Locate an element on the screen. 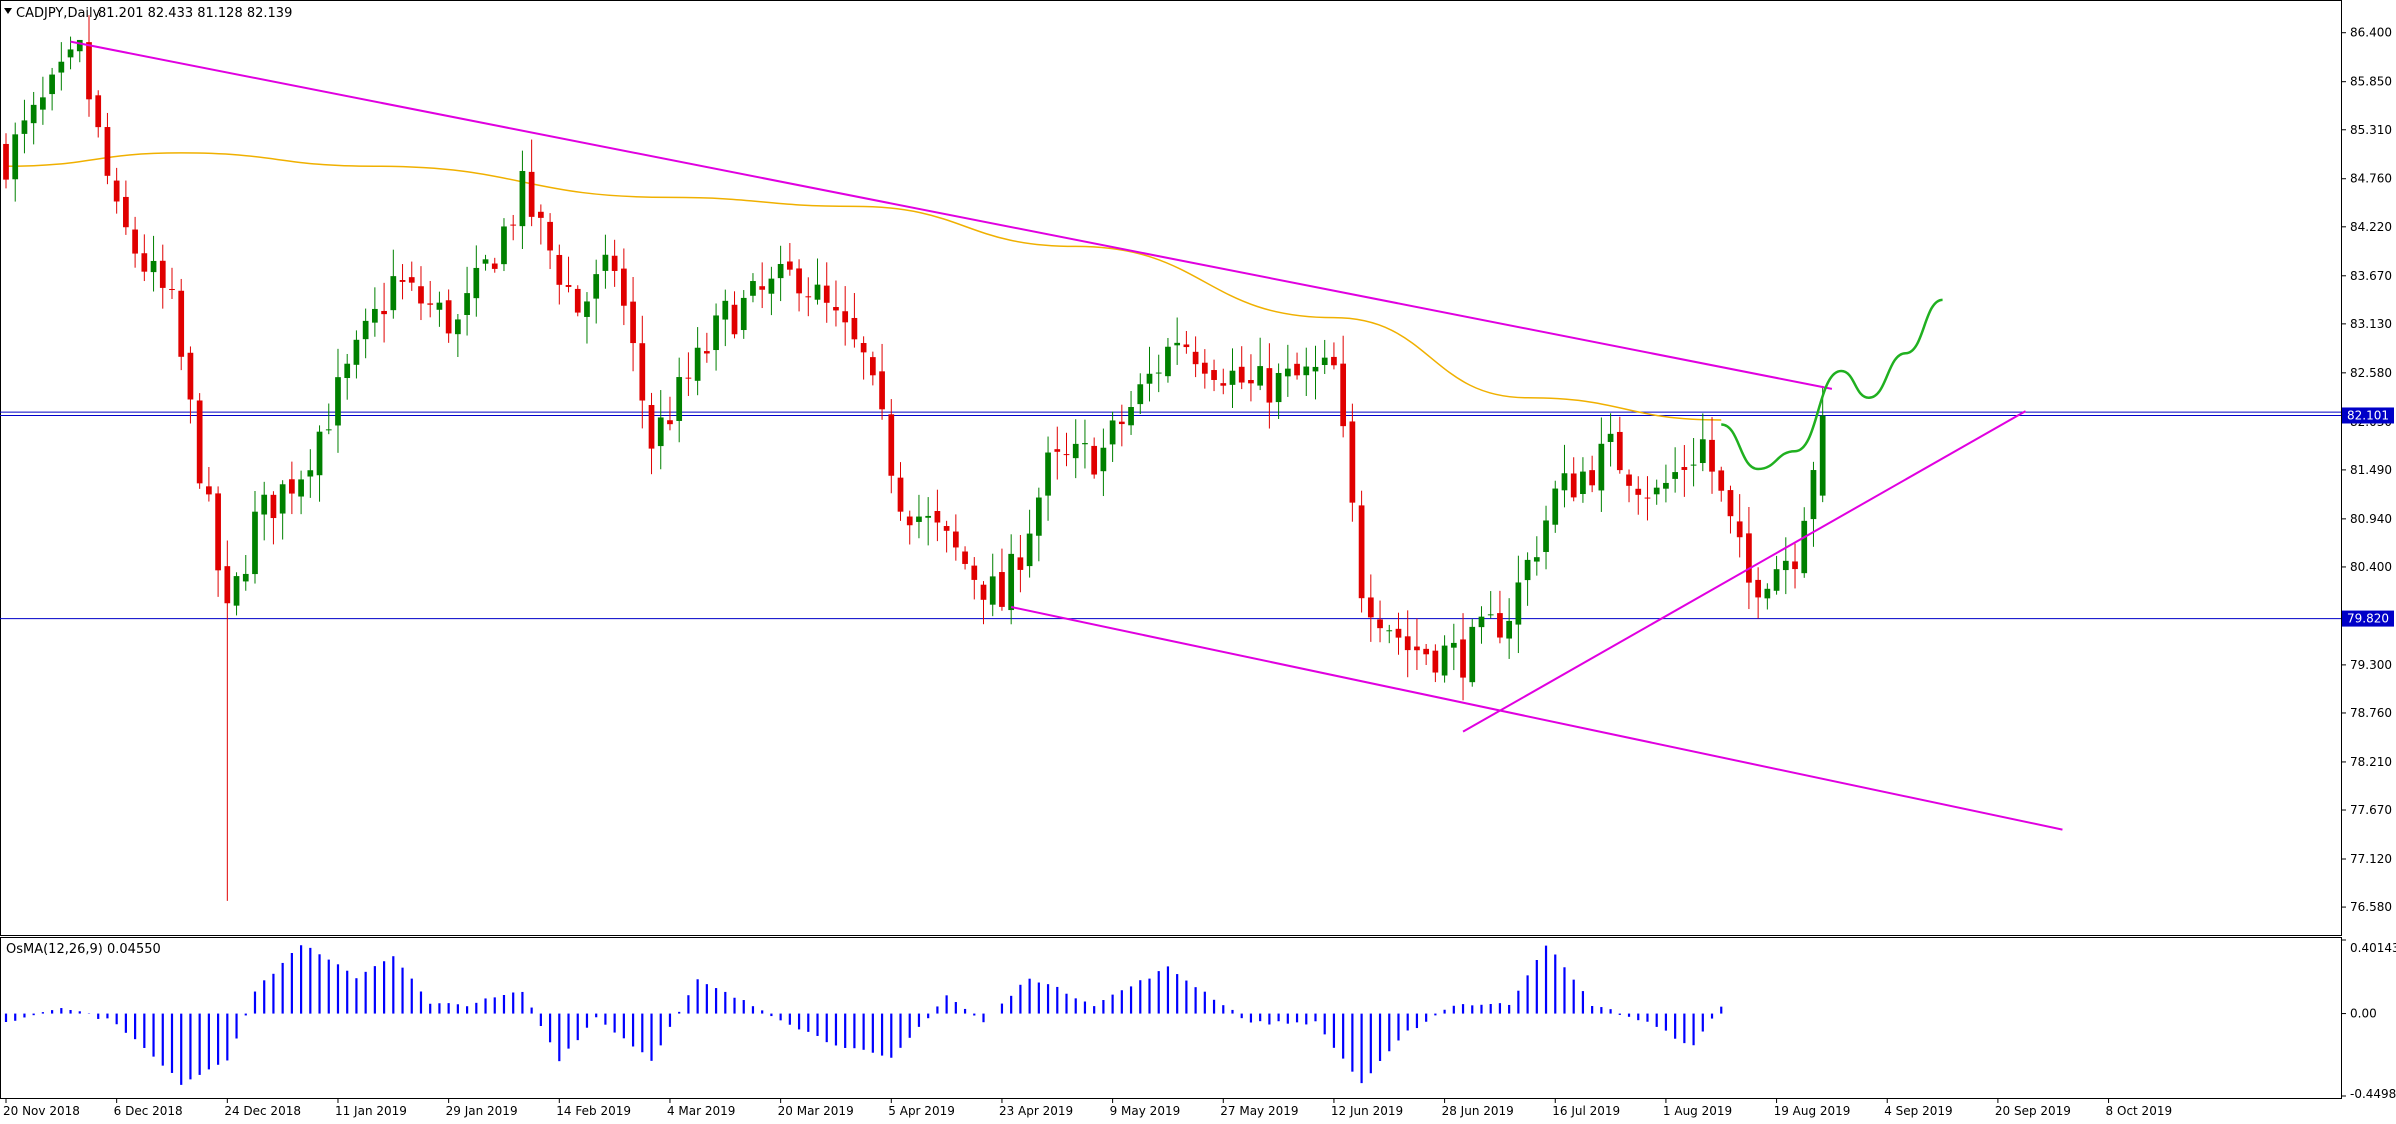 This screenshot has height=1124, width=2396. dropdown-triangle-icon is located at coordinates (8, 11).